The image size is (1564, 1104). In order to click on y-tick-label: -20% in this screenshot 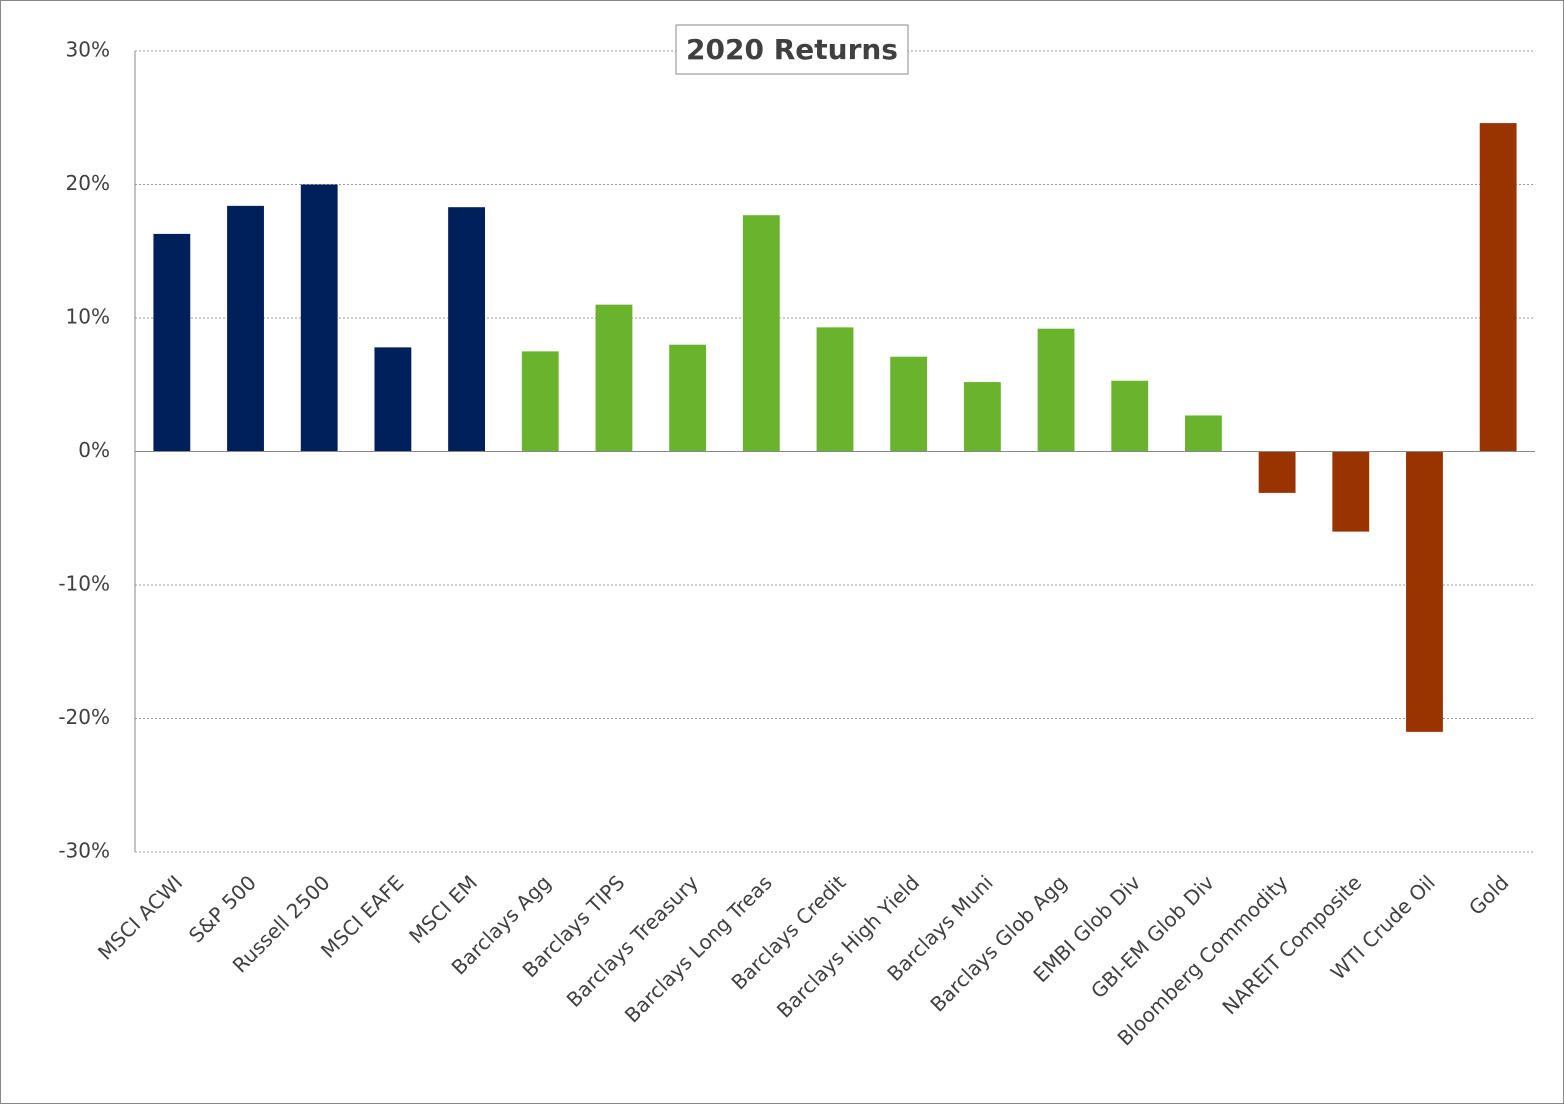, I will do `click(84, 717)`.